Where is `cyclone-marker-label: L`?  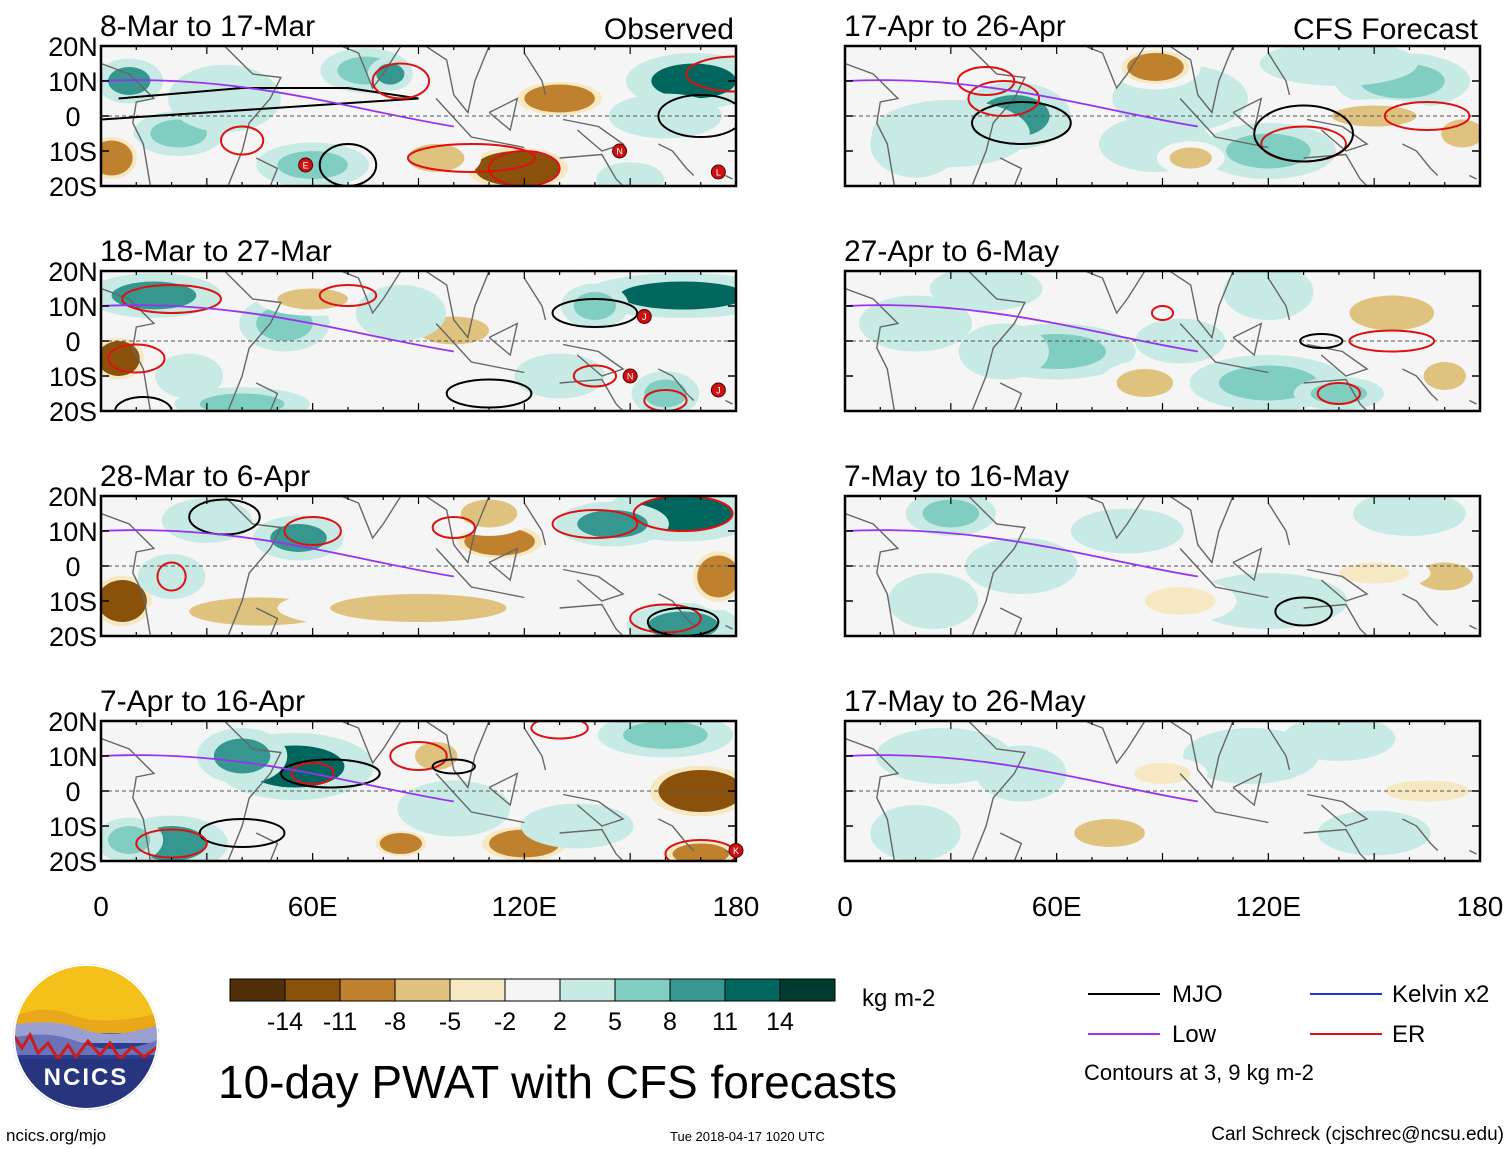 cyclone-marker-label: L is located at coordinates (718, 173).